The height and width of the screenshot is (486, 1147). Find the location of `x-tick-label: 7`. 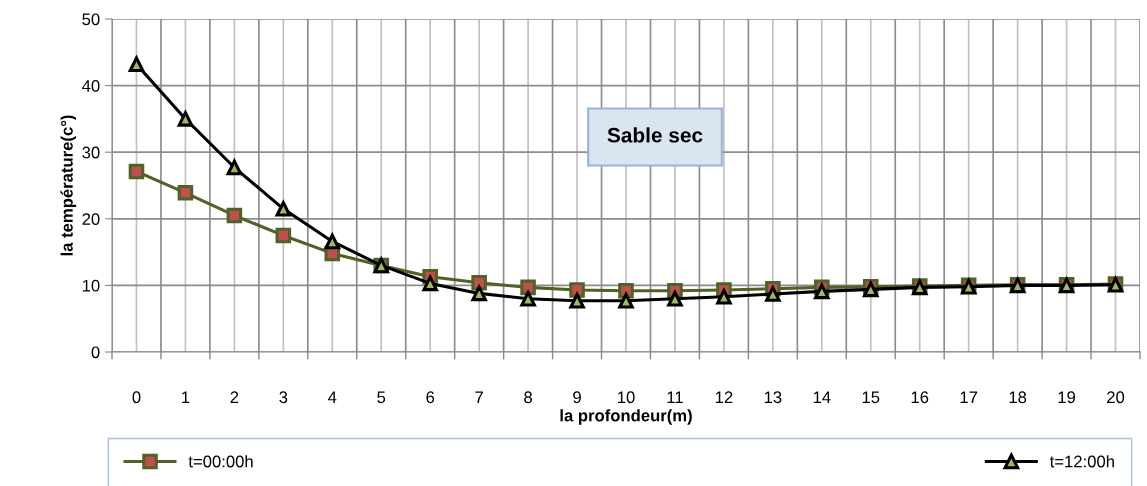

x-tick-label: 7 is located at coordinates (479, 397).